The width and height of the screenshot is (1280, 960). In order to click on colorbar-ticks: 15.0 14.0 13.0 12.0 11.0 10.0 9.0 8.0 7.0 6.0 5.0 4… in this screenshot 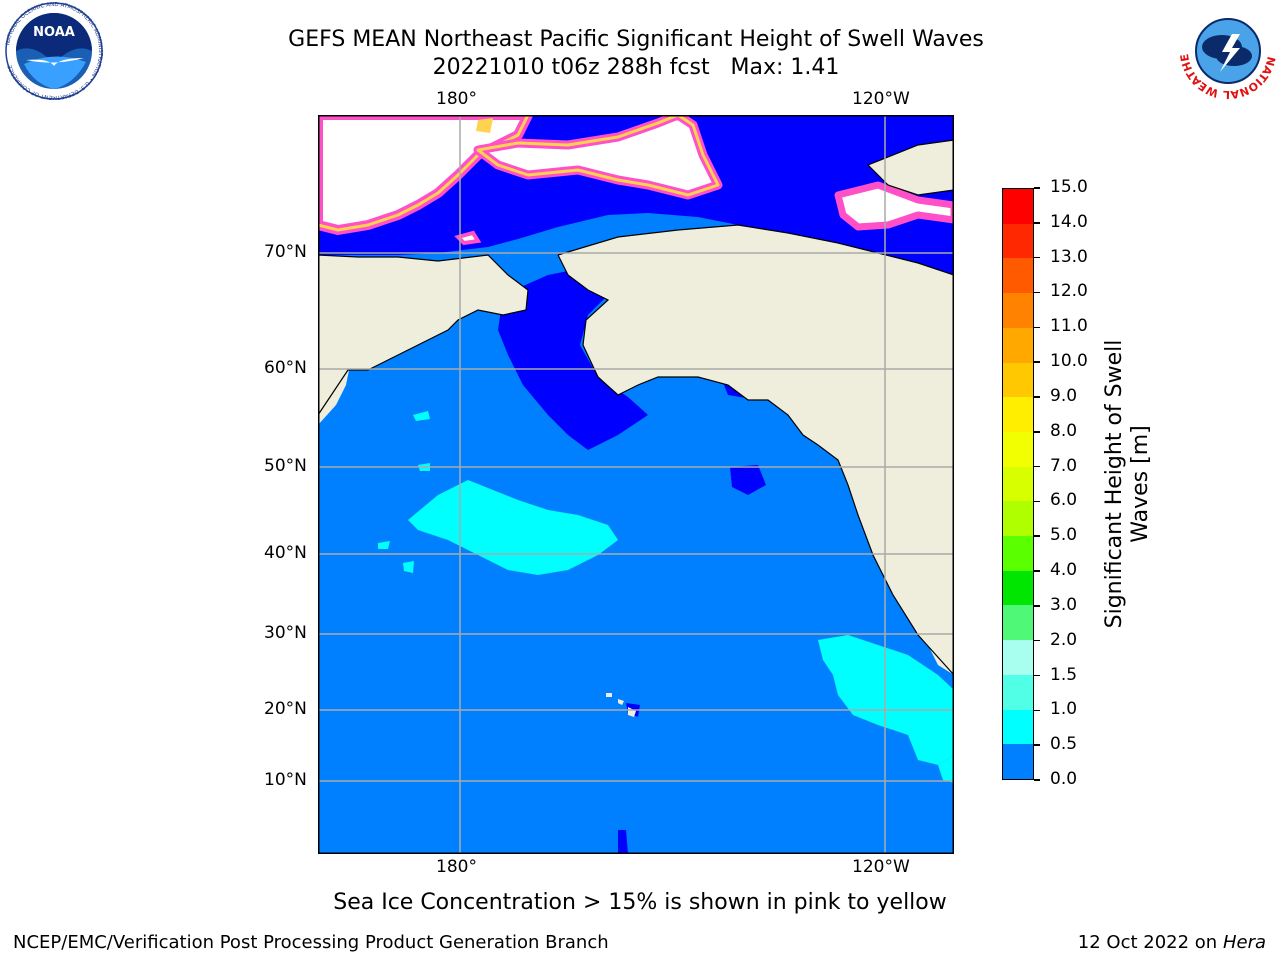, I will do `click(1074, 483)`.